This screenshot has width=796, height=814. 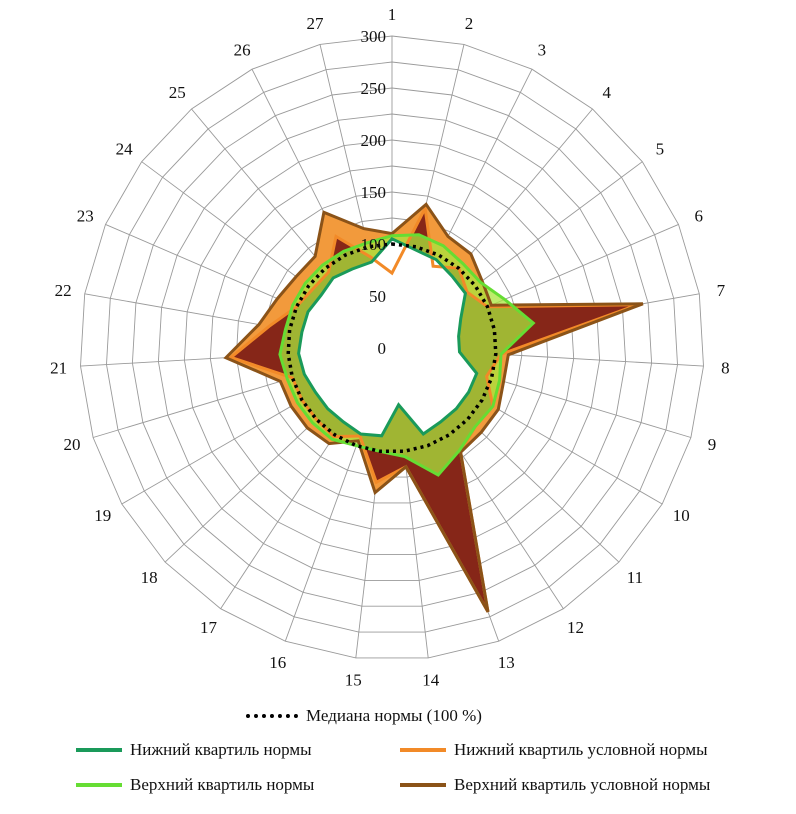 I want to click on category-label: 15, so click(x=353, y=680).